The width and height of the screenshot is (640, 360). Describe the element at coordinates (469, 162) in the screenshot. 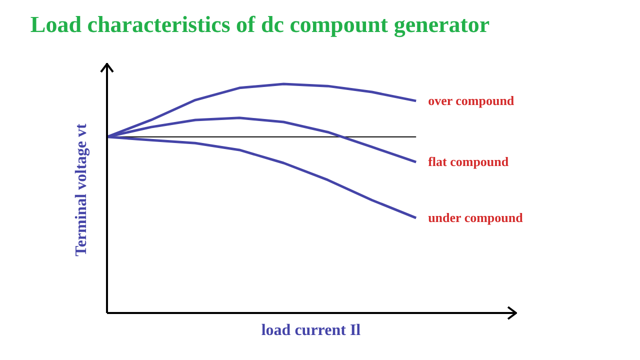

I see `series-label: flat compound` at that location.